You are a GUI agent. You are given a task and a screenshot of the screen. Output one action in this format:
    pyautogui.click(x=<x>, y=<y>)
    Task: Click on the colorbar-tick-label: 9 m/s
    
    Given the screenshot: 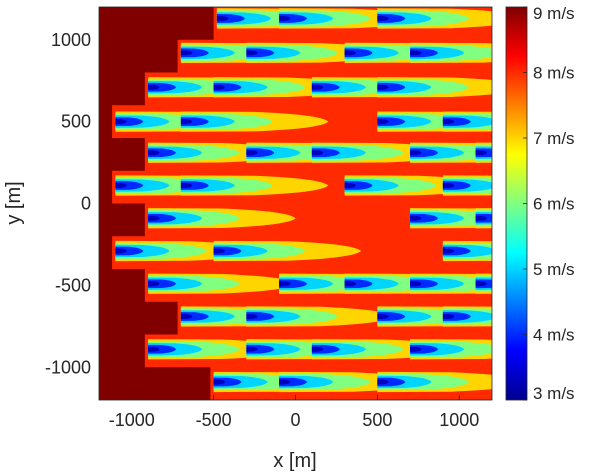 What is the action you would take?
    pyautogui.click(x=554, y=13)
    